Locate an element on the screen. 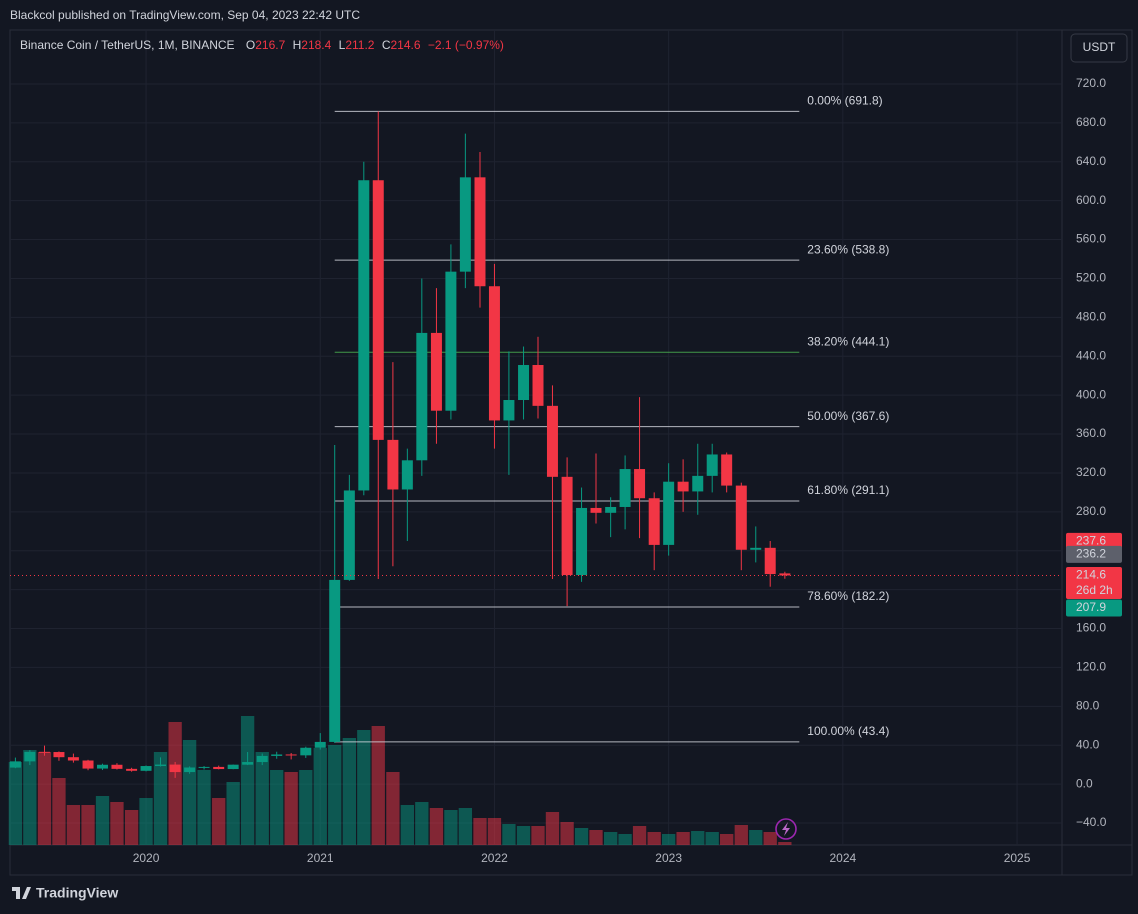 This screenshot has height=914, width=1138. y-tick-label: 320.0 is located at coordinates (1091, 472).